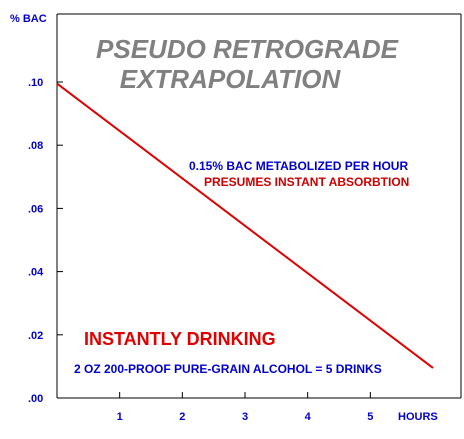  What do you see at coordinates (182, 417) in the screenshot?
I see `x-tick-label: 2` at bounding box center [182, 417].